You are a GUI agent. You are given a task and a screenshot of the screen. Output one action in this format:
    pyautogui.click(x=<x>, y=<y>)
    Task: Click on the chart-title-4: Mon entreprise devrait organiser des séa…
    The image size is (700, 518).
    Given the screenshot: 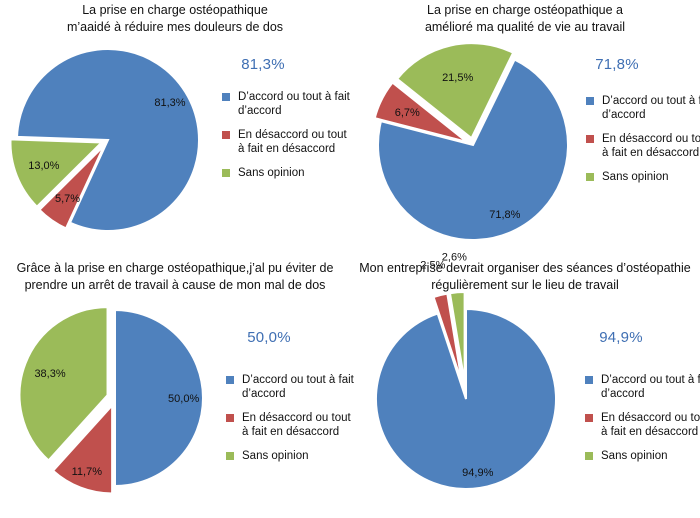 What is the action you would take?
    pyautogui.click(x=525, y=276)
    